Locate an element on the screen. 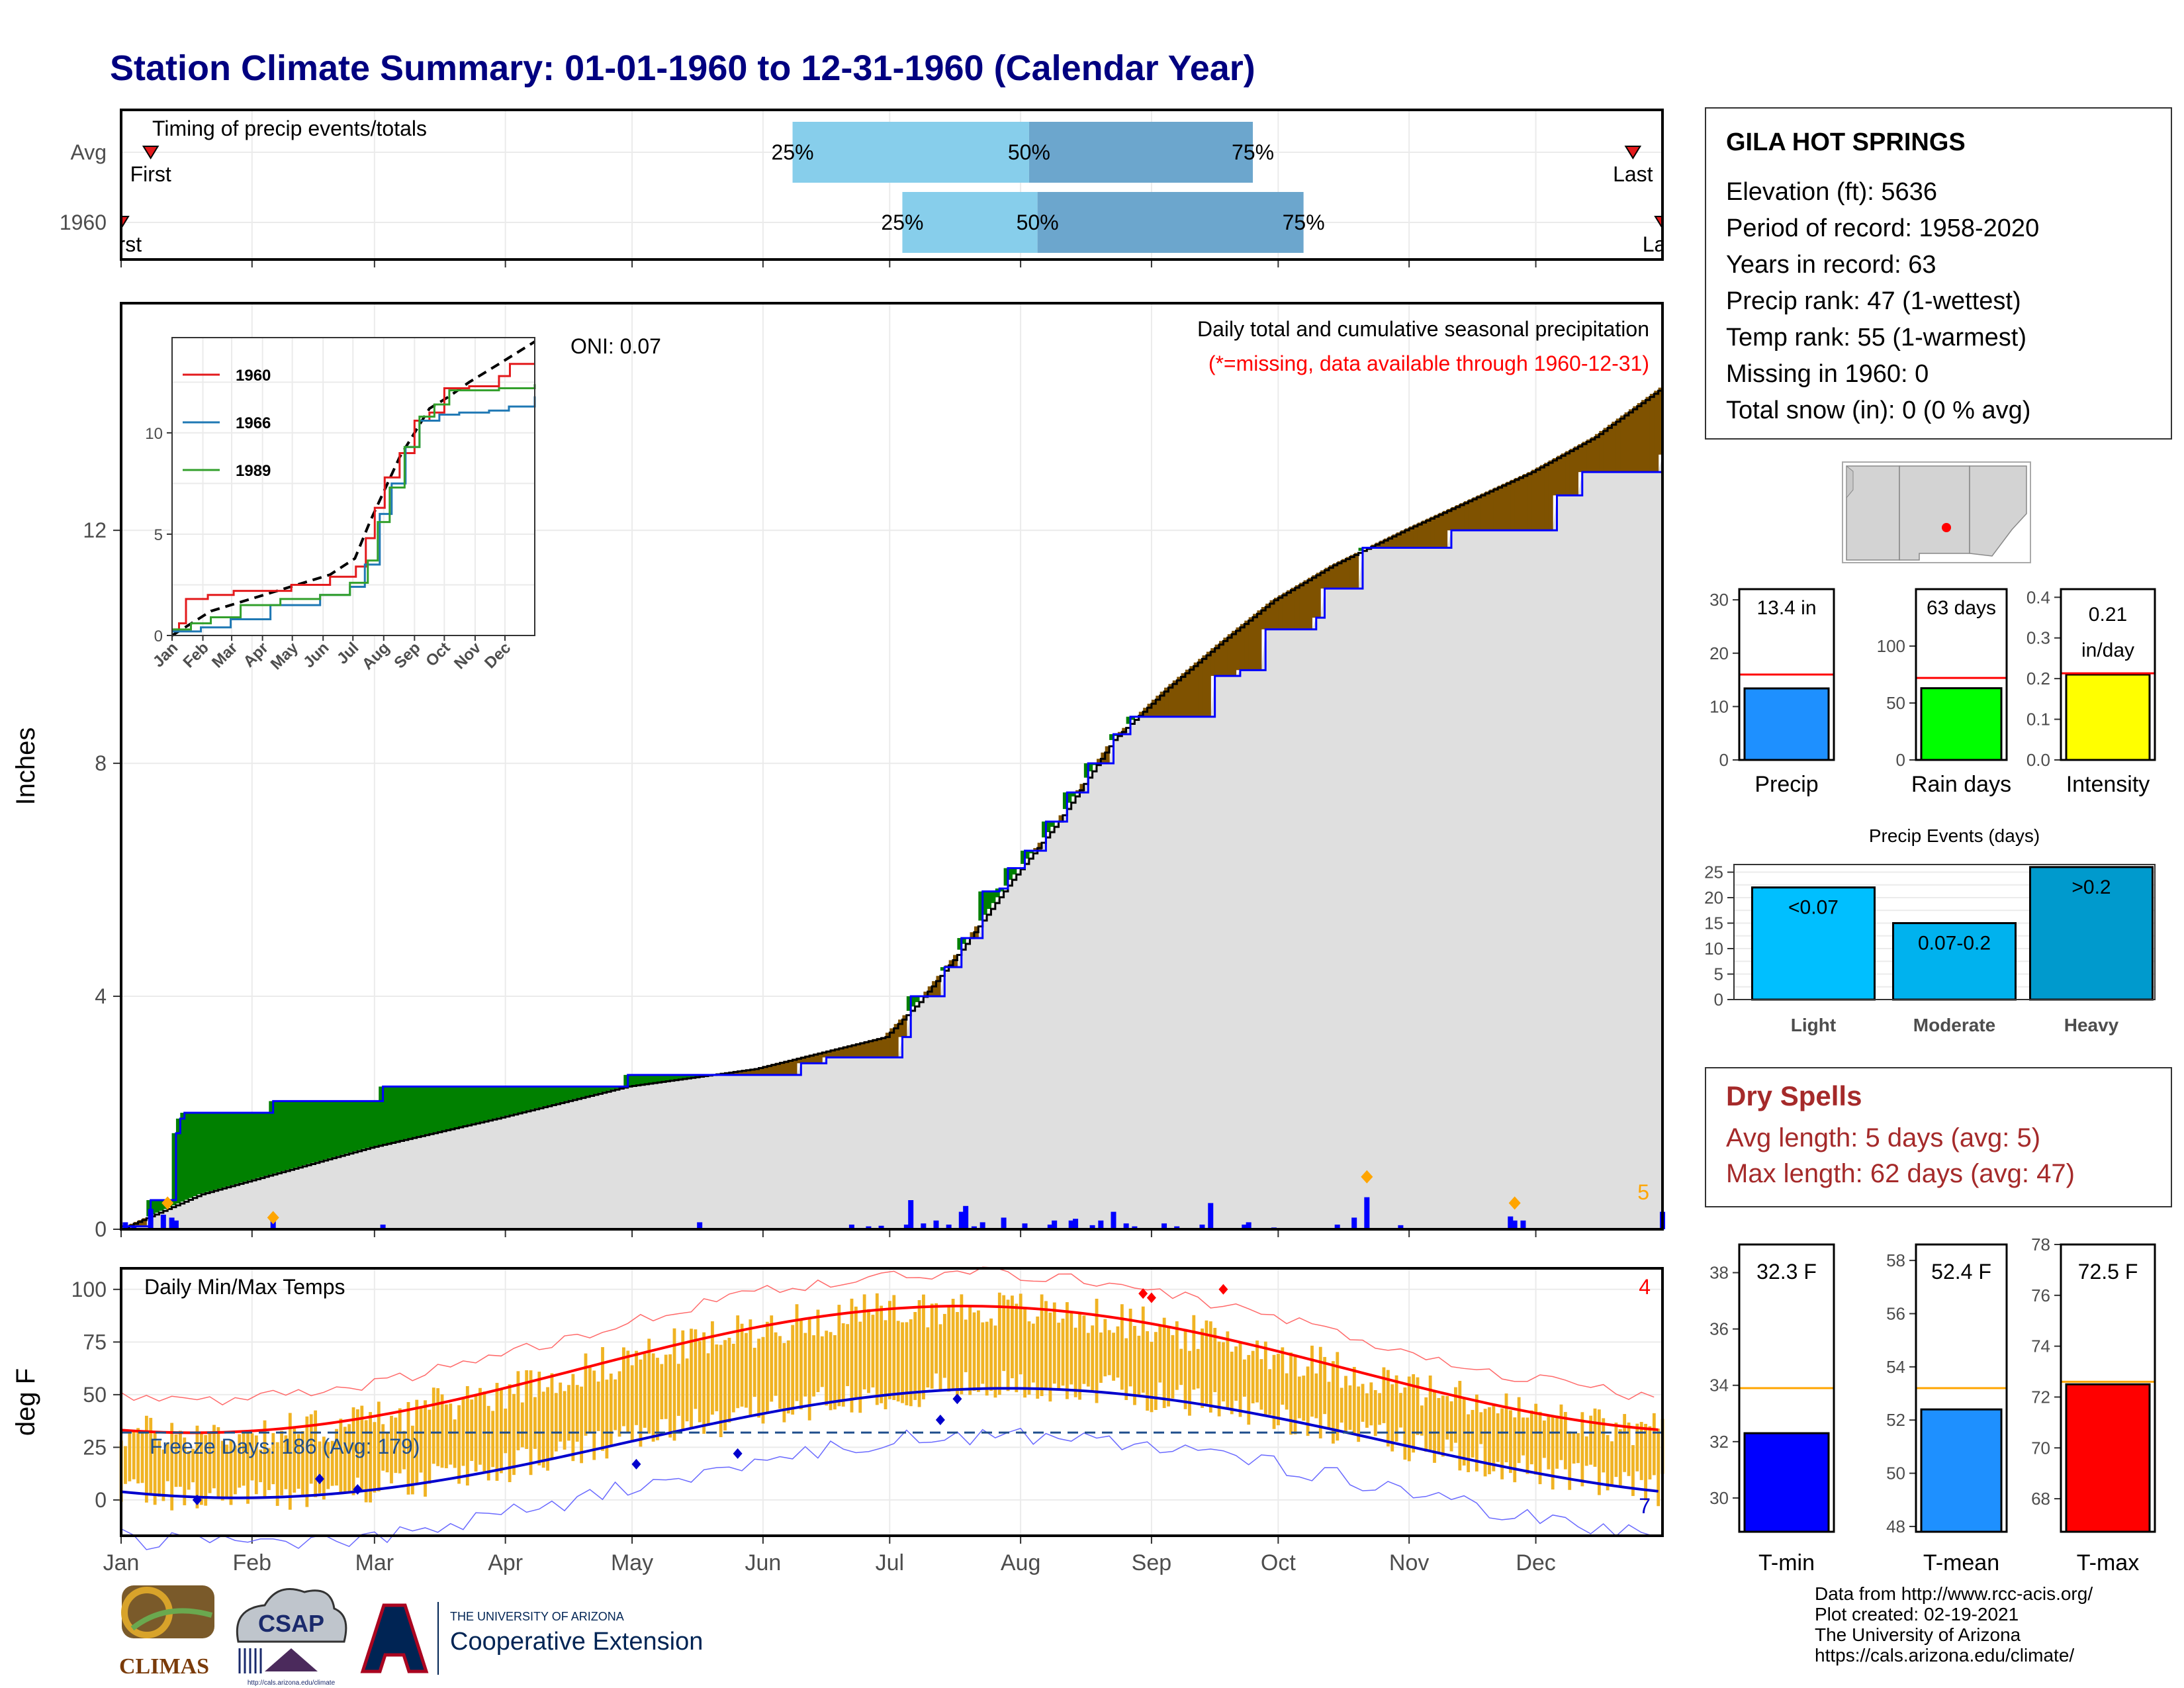  summary-ytick-label: 0.1 is located at coordinates (2038, 719).